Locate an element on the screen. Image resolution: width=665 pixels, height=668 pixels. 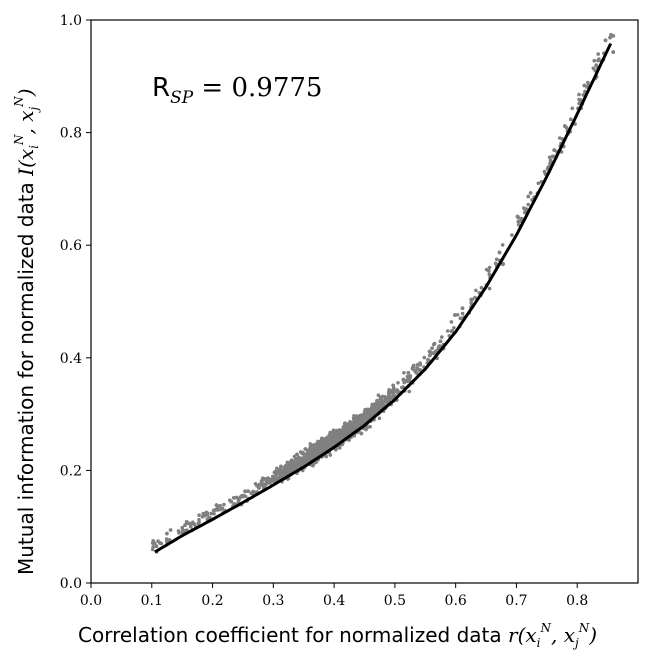
y-tick-label: 0.4 is located at coordinates (71, 359).